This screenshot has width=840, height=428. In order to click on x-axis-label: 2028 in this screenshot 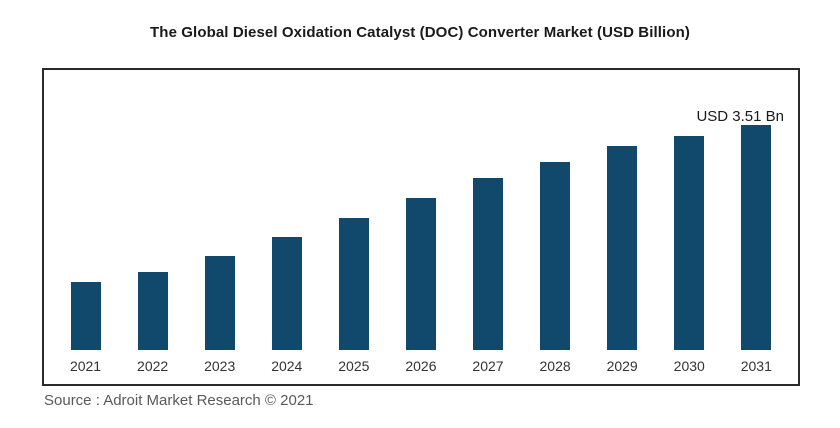, I will do `click(555, 366)`.